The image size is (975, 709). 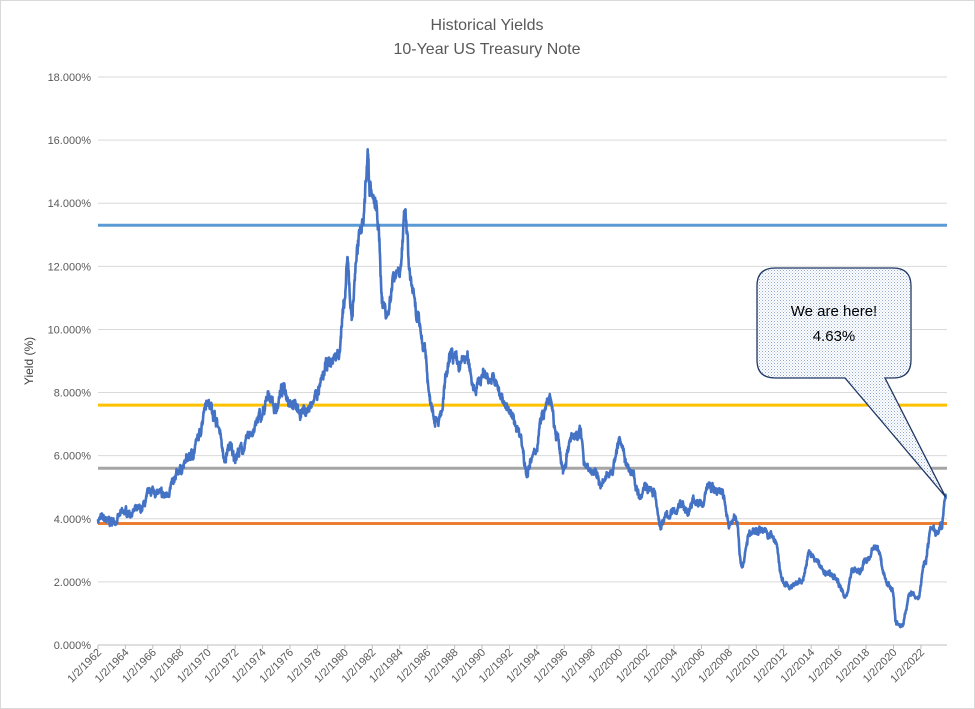 What do you see at coordinates (486, 49) in the screenshot?
I see `chart-subtitle: 10-Year US Treasury Note` at bounding box center [486, 49].